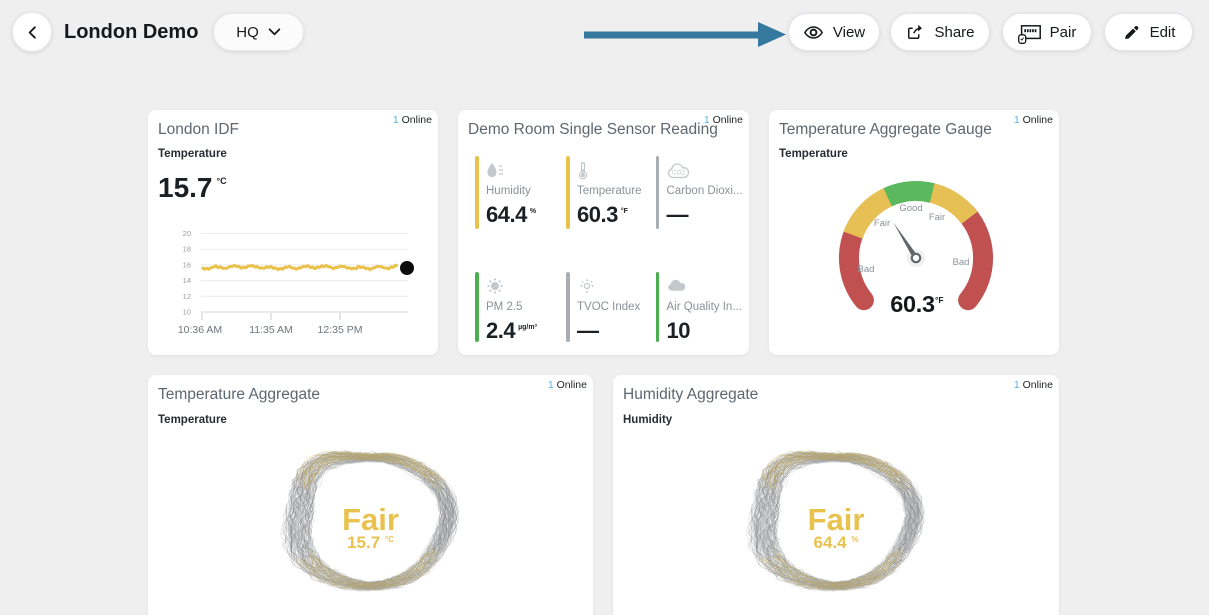 This screenshot has height=615, width=1209. What do you see at coordinates (187, 296) in the screenshot?
I see `svg-text: 12` at bounding box center [187, 296].